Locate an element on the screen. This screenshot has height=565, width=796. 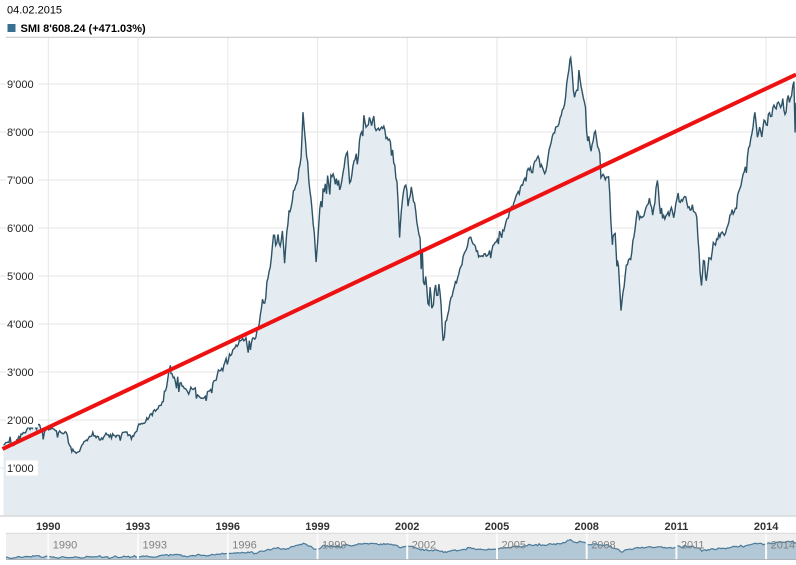
svg-text: 9'000 is located at coordinates (20, 85).